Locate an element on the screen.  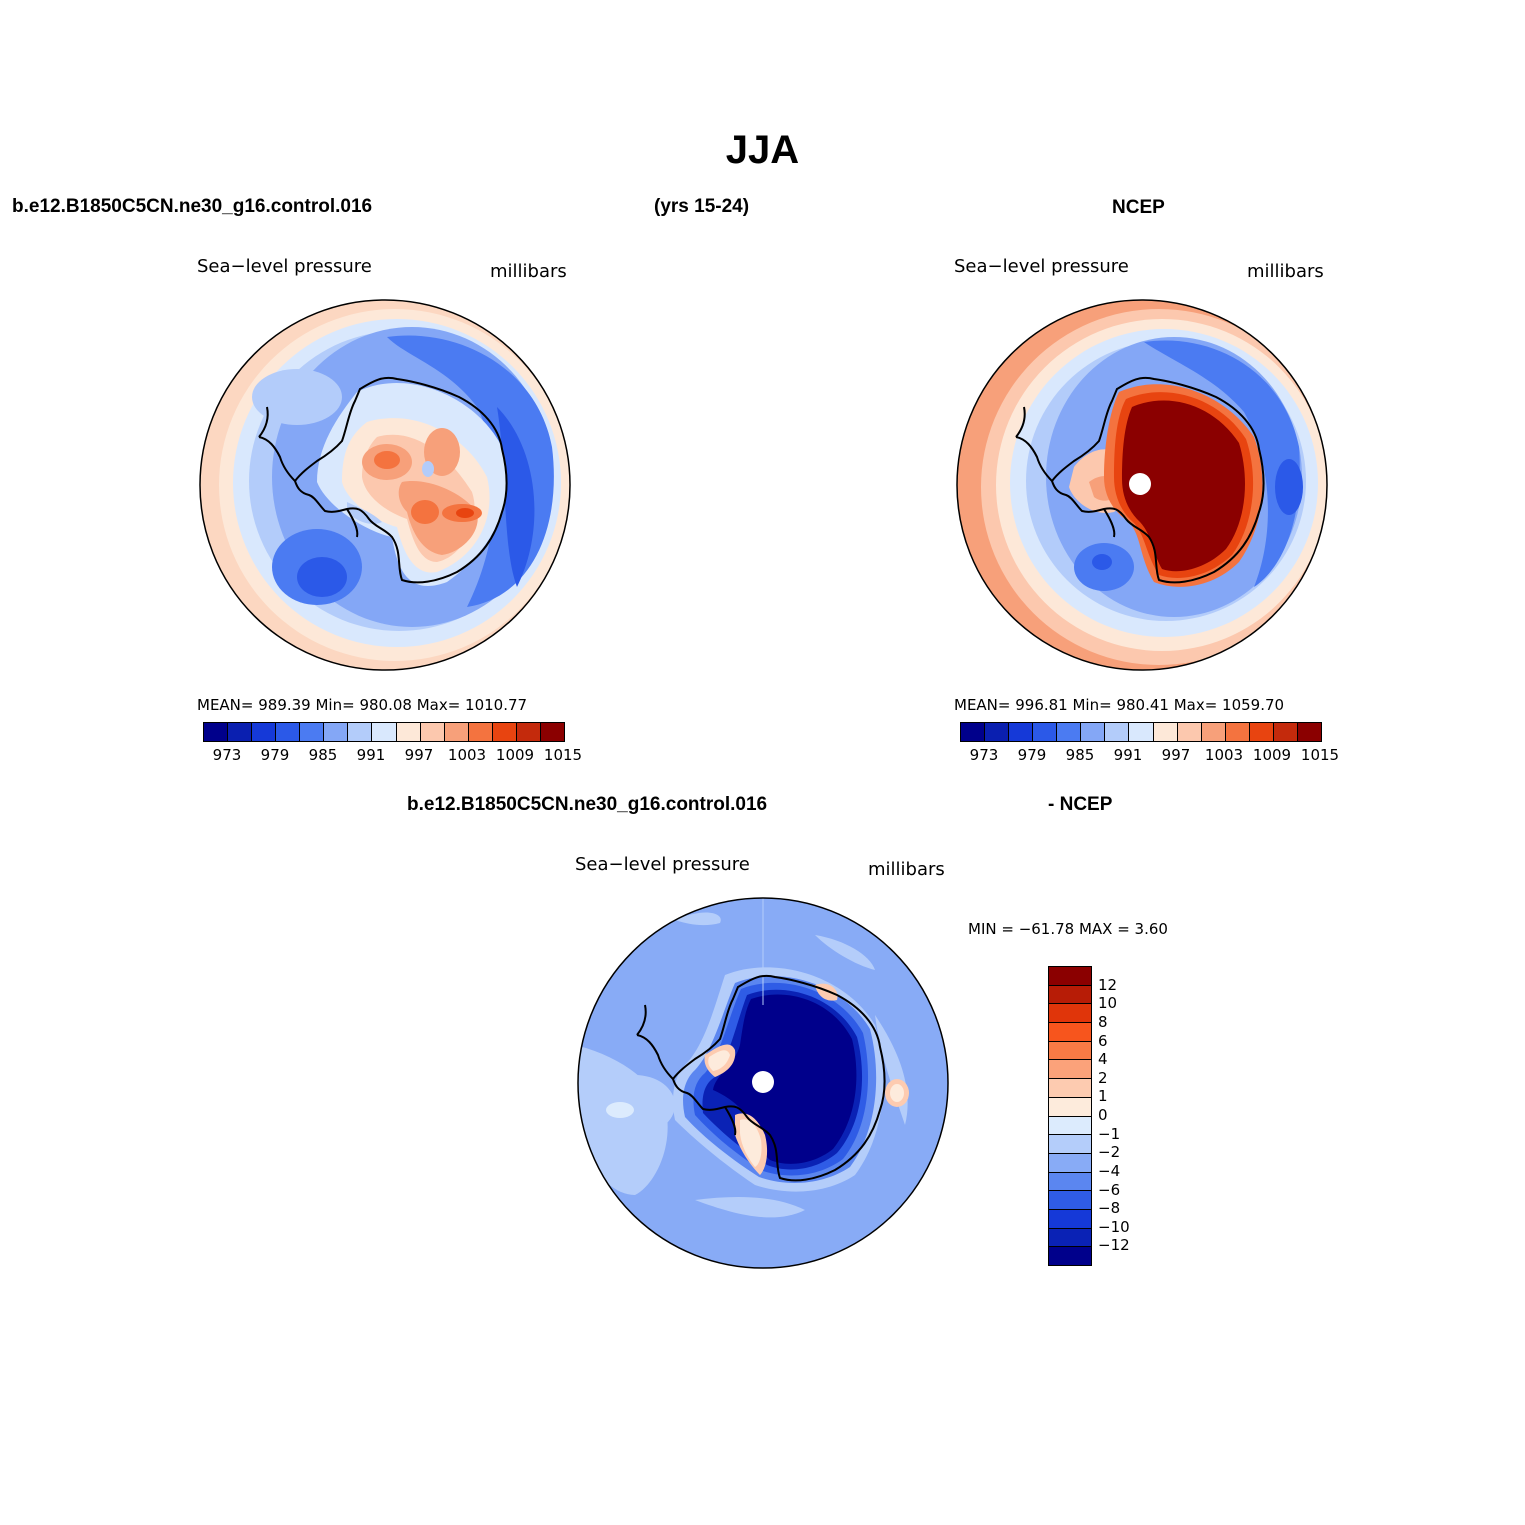
case-name-header: b.e12.B1850C5CN.ne30_g16.control.016 is located at coordinates (192, 206).